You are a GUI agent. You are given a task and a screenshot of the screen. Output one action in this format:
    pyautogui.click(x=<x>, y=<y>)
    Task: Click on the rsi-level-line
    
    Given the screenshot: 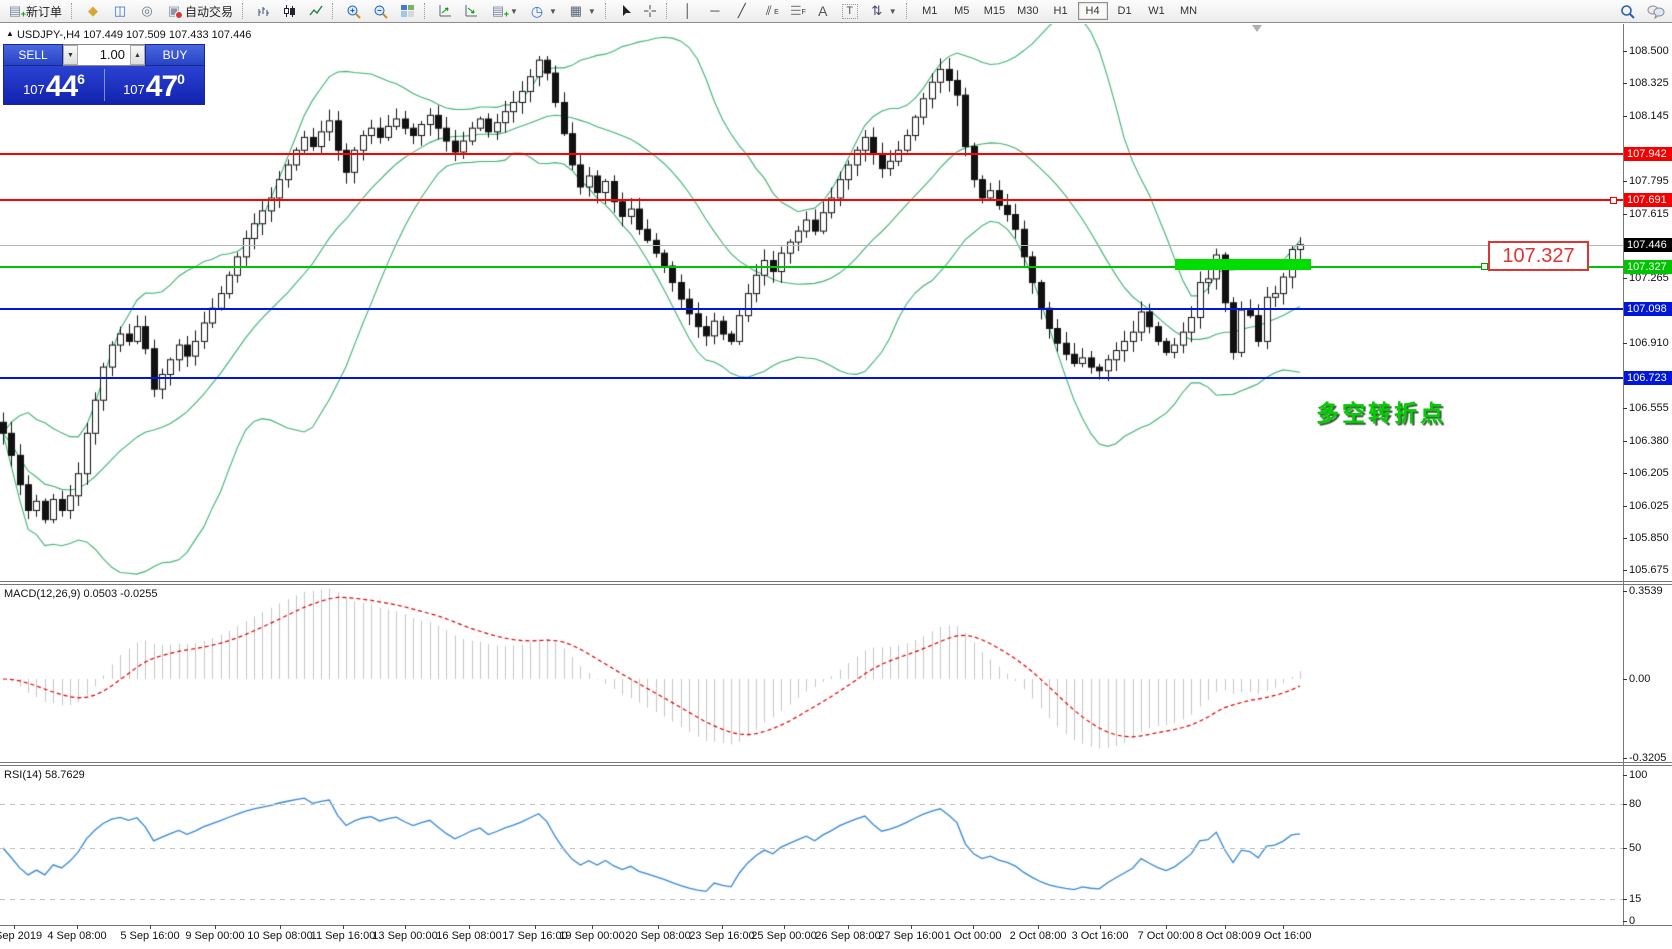 What is the action you would take?
    pyautogui.click(x=811, y=848)
    